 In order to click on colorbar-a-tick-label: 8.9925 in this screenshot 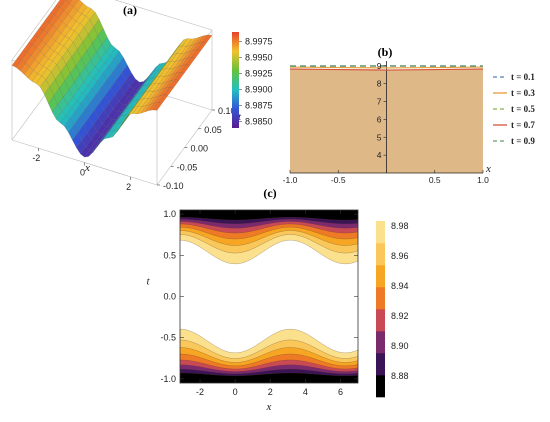, I will do `click(259, 74)`.